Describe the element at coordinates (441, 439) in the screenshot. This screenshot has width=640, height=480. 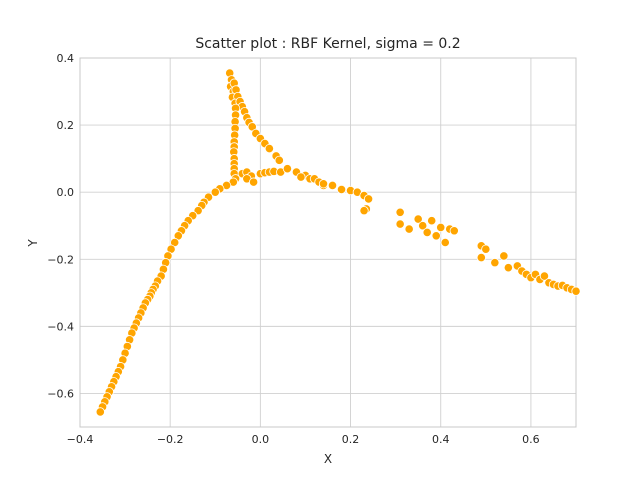
I see `x-tick-label: 0.4` at that location.